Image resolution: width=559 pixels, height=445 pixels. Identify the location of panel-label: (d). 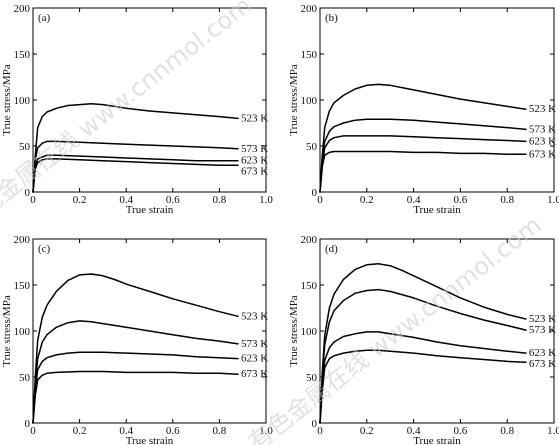
(331, 249).